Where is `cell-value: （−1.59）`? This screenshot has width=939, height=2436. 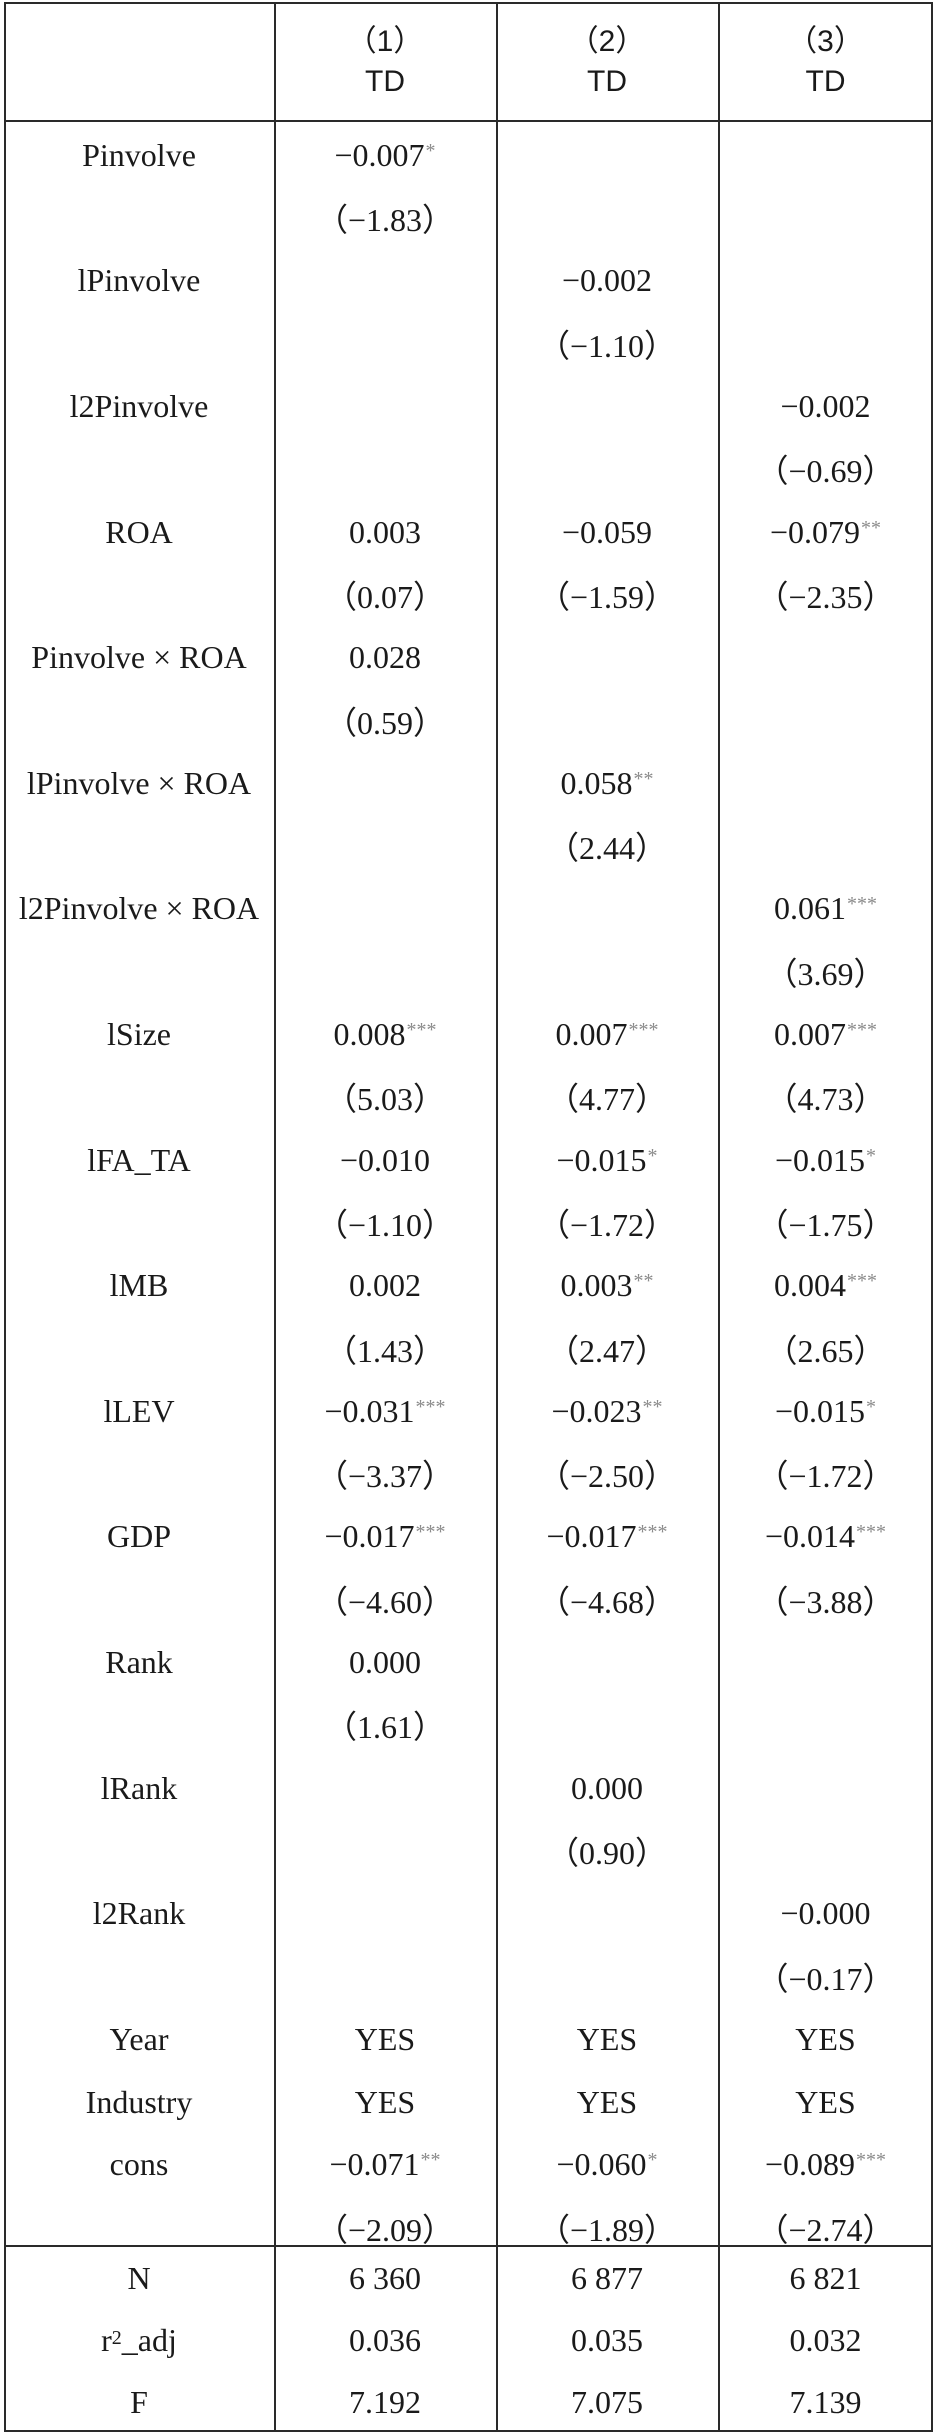
cell-value: （−1.59） is located at coordinates (607, 596).